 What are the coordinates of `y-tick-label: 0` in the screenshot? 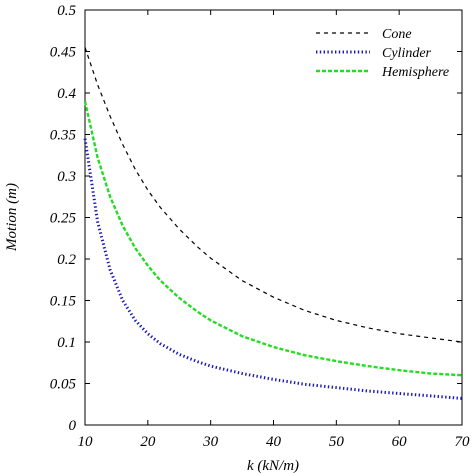 It's located at (73, 426).